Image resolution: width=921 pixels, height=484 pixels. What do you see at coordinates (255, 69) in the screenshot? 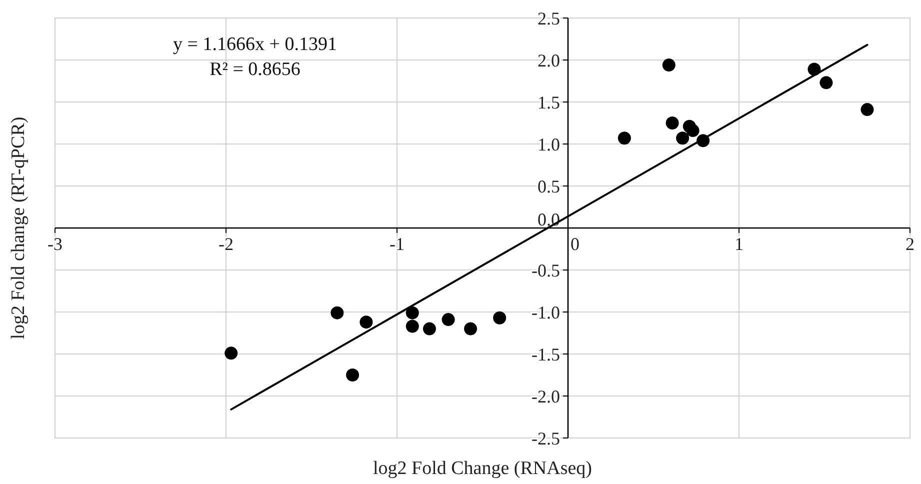
I see `annotation: R² = 0.8656` at bounding box center [255, 69].